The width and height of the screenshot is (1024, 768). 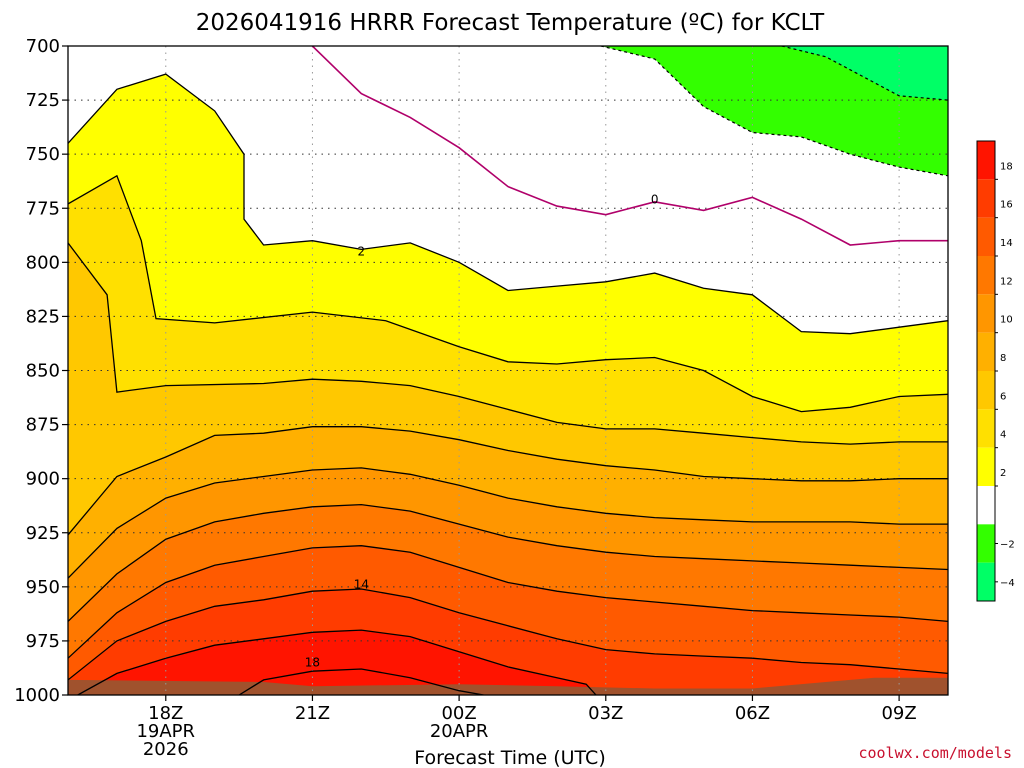 What do you see at coordinates (165, 713) in the screenshot?
I see `x-tick-label: 18Z` at bounding box center [165, 713].